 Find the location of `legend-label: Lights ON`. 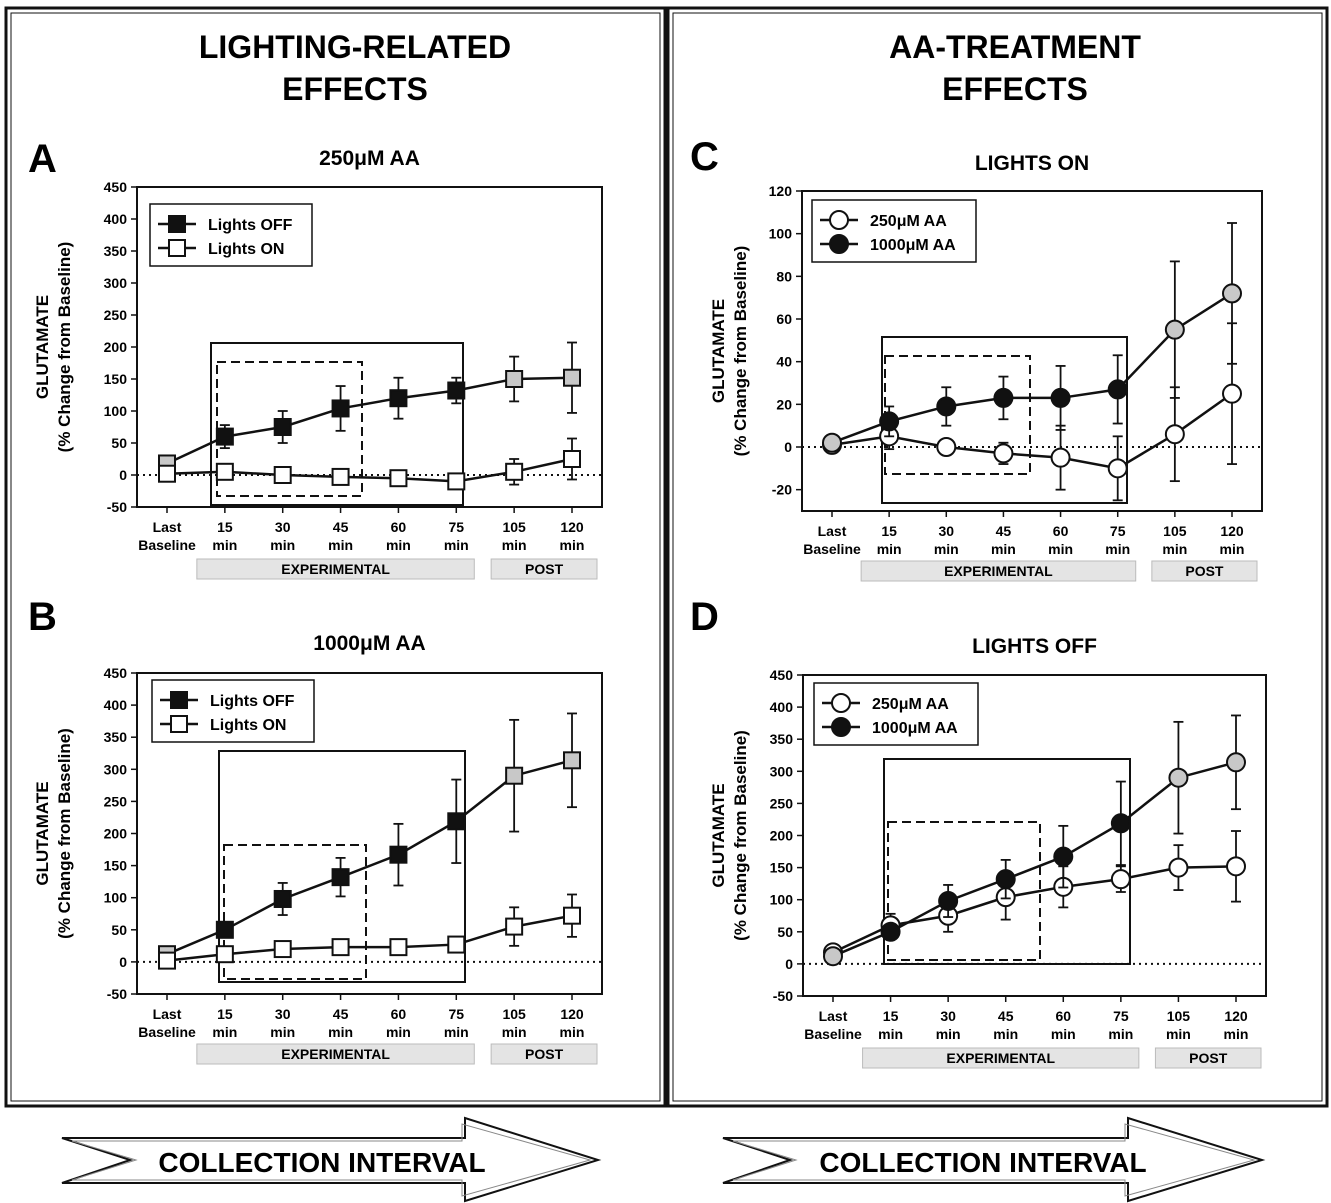

legend-label: Lights ON is located at coordinates (248, 725).